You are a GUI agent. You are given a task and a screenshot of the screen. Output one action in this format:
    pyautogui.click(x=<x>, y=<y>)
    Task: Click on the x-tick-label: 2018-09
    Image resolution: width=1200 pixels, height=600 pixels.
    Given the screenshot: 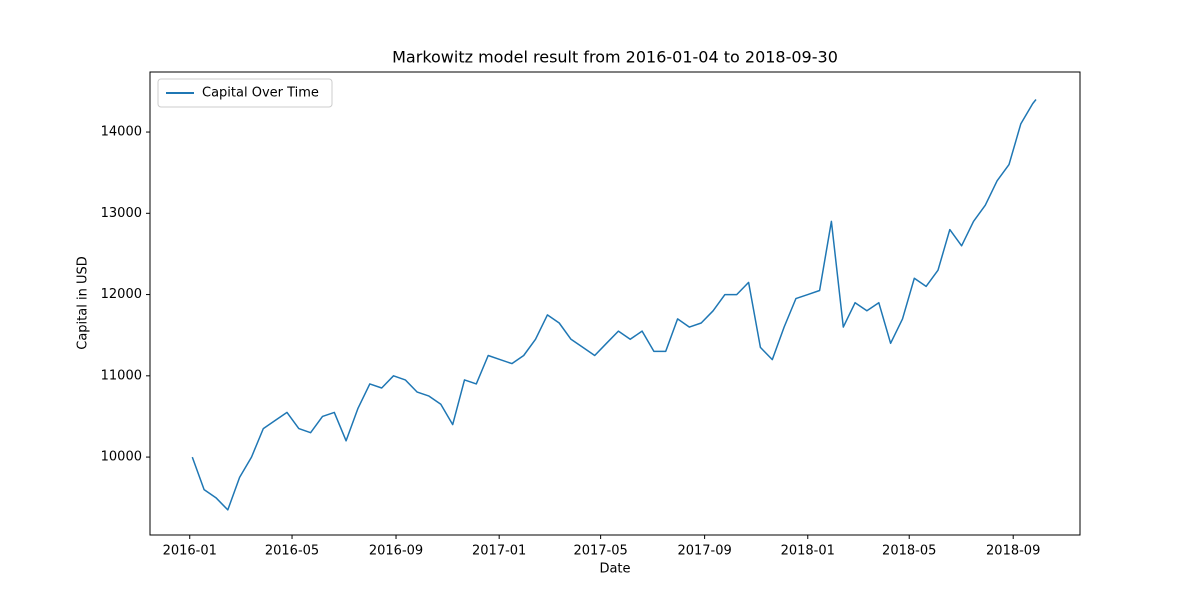 What is the action you would take?
    pyautogui.click(x=1013, y=551)
    